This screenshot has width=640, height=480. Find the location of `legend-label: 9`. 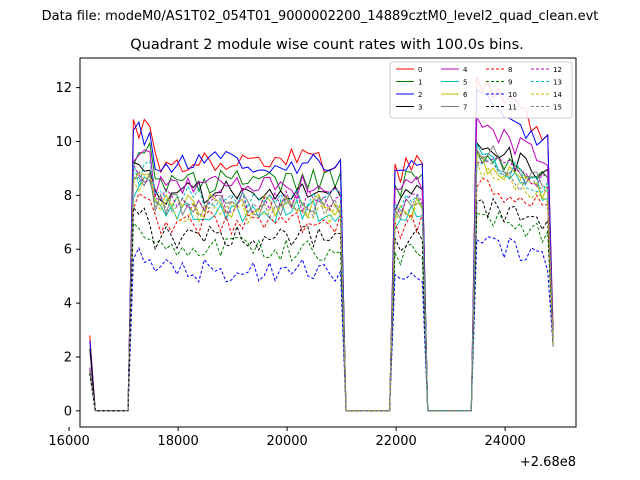

legend-label: 9 is located at coordinates (510, 83).